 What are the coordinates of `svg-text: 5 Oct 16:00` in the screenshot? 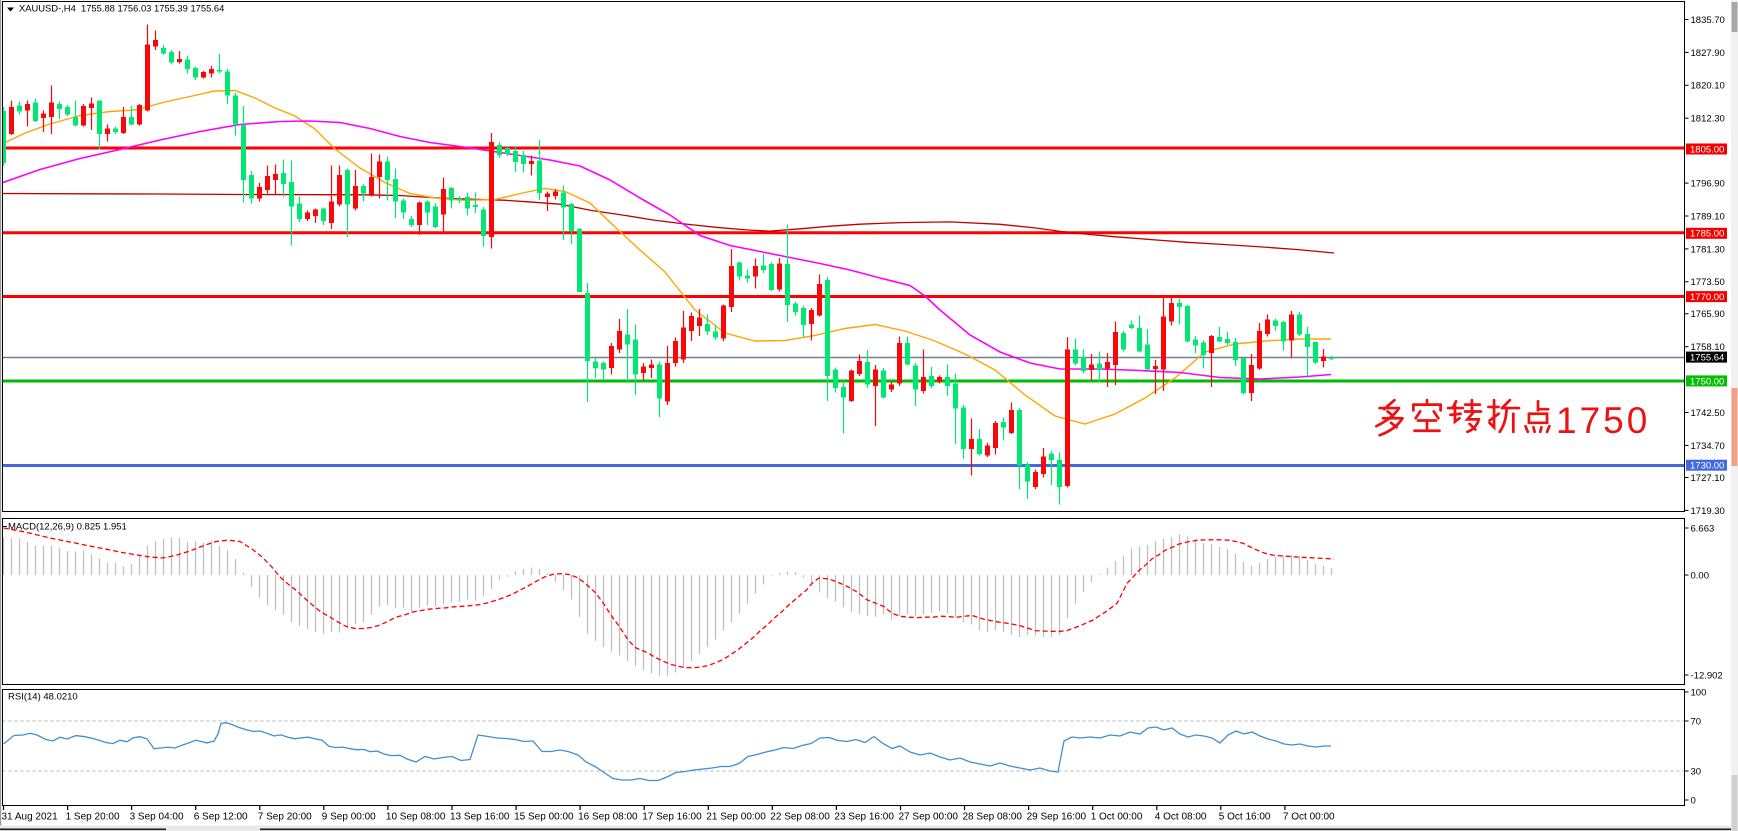 It's located at (1245, 817).